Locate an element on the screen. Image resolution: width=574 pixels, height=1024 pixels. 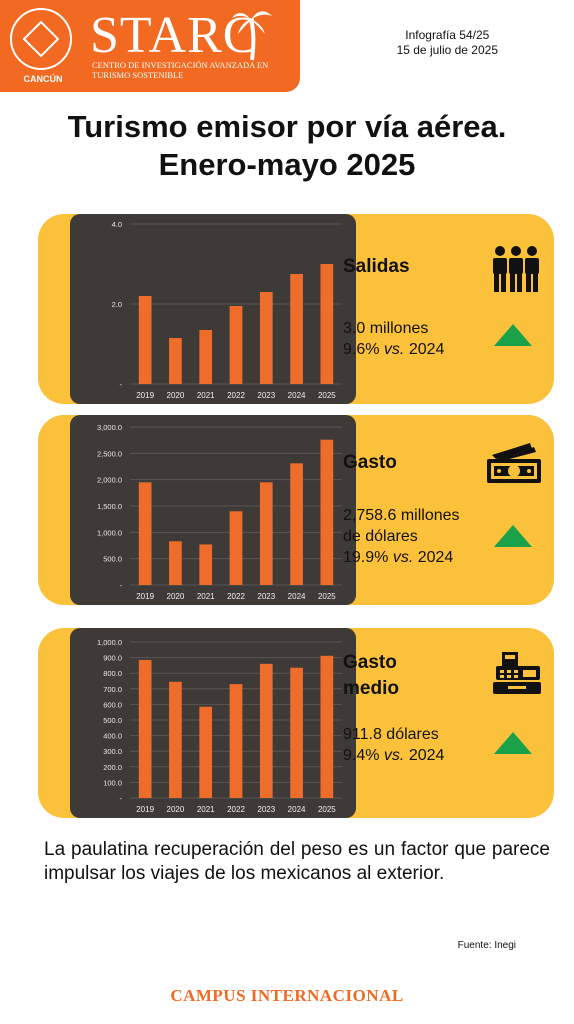
value-gasto-total: 2,758.6 millones is located at coordinates (401, 515).